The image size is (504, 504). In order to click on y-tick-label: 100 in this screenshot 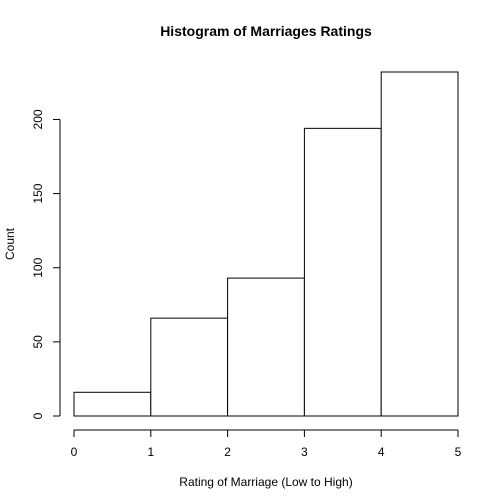, I will do `click(38, 267)`.